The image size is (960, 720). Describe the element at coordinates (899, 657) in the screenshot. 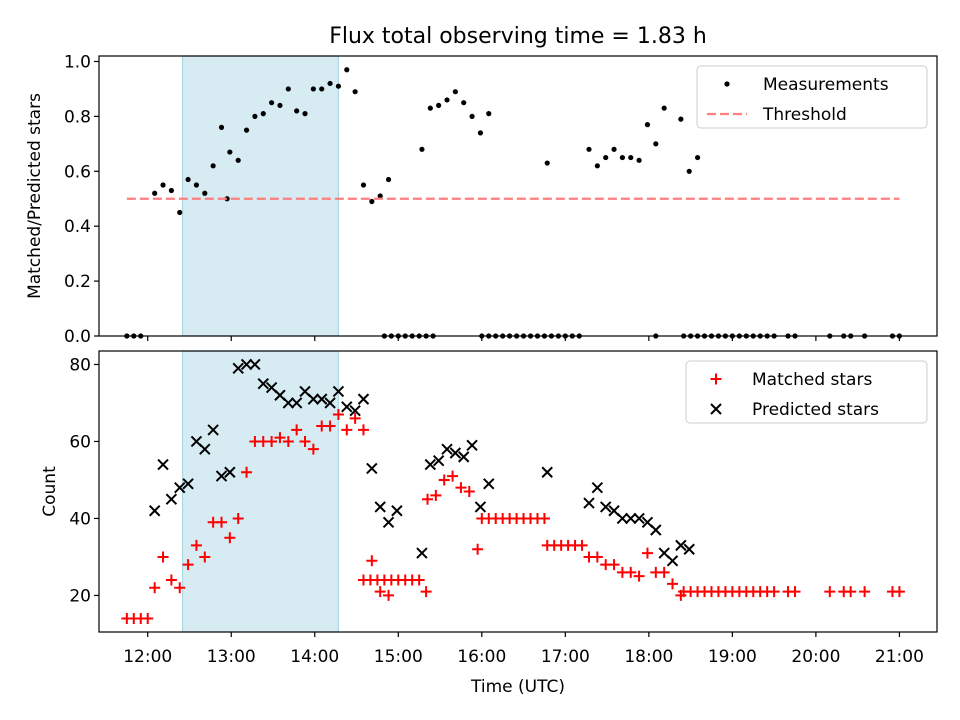

I see `x-tick-label: 21:00` at that location.